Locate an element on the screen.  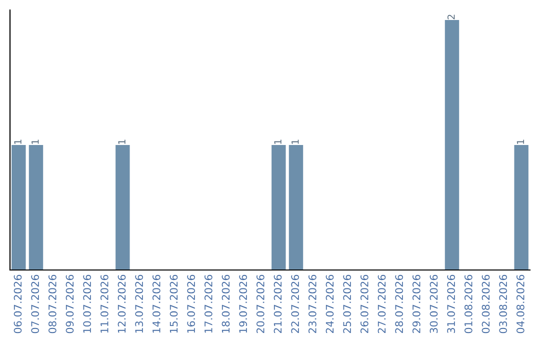
data-label: 2 is located at coordinates (451, 17).